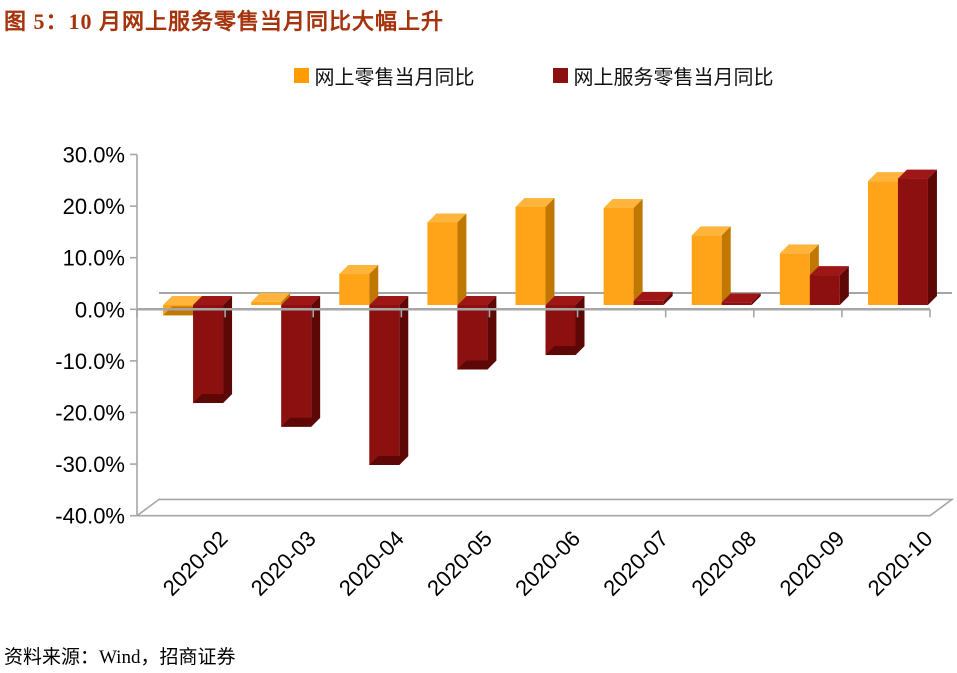  What do you see at coordinates (94, 155) in the screenshot?
I see `y-tick-label: 30.0%` at bounding box center [94, 155].